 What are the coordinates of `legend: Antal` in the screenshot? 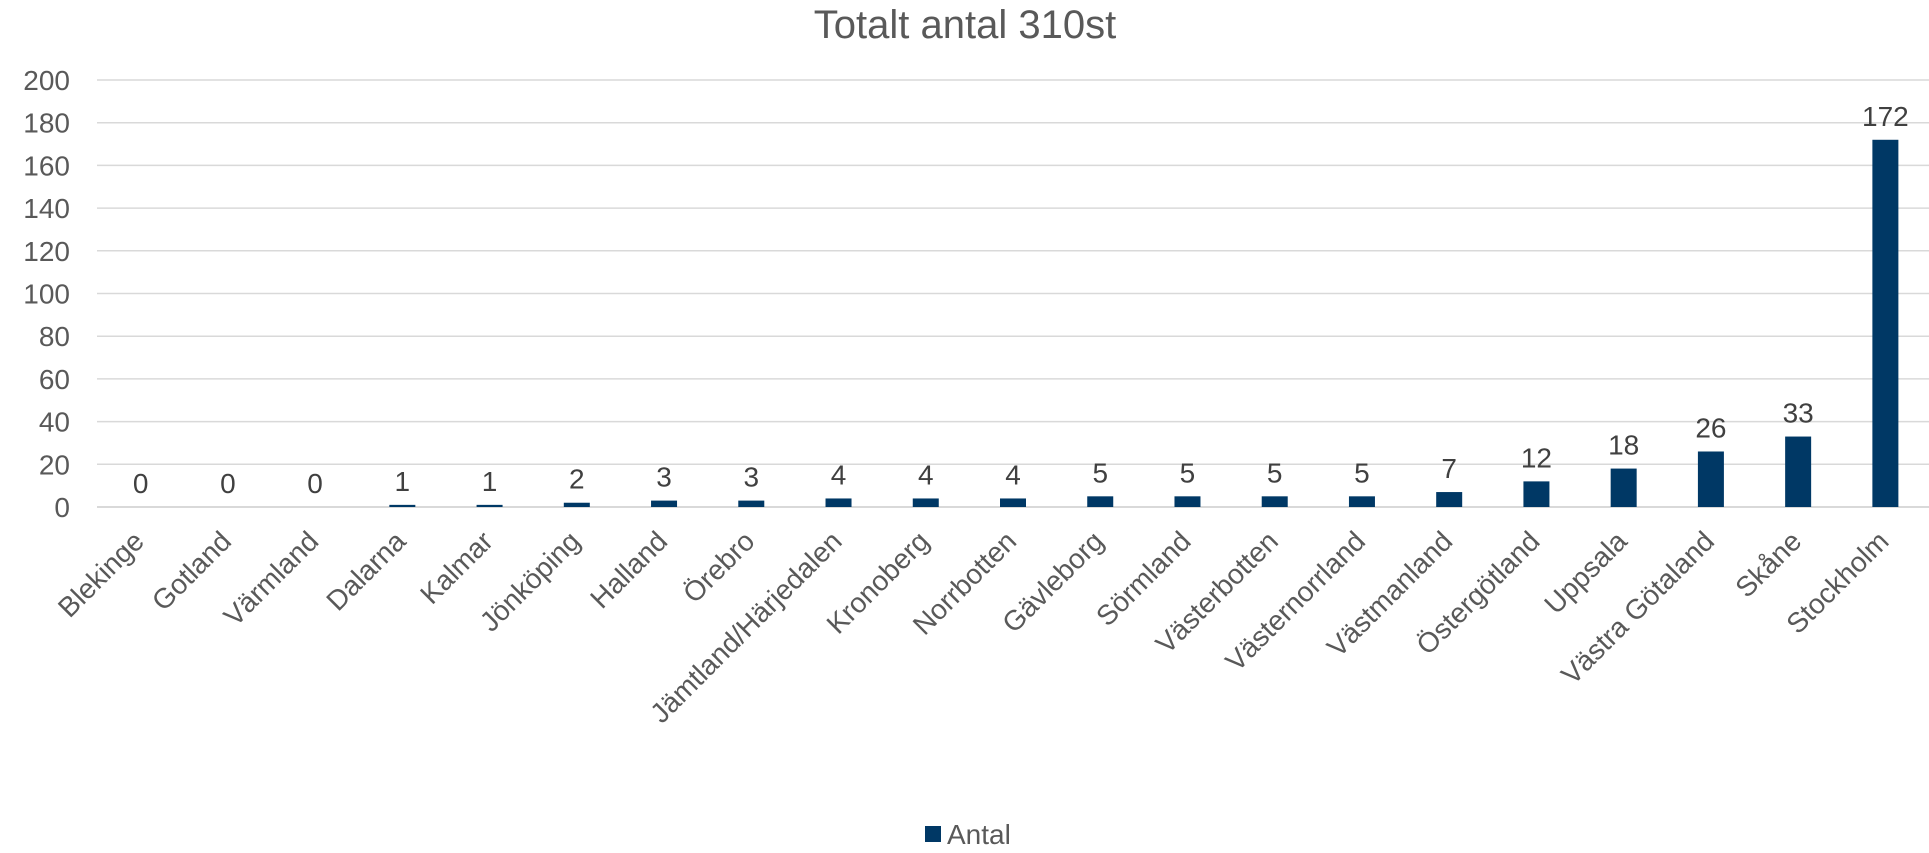 It's located at (968, 834).